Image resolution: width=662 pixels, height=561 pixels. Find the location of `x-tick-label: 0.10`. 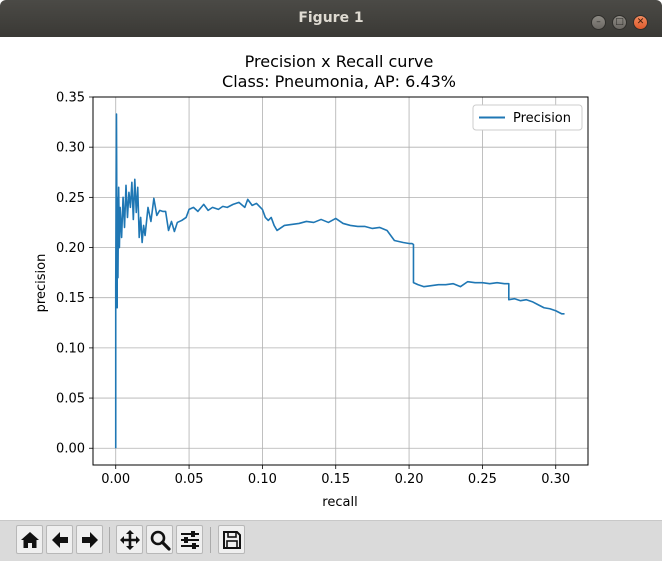

x-tick-label: 0.10 is located at coordinates (262, 479).